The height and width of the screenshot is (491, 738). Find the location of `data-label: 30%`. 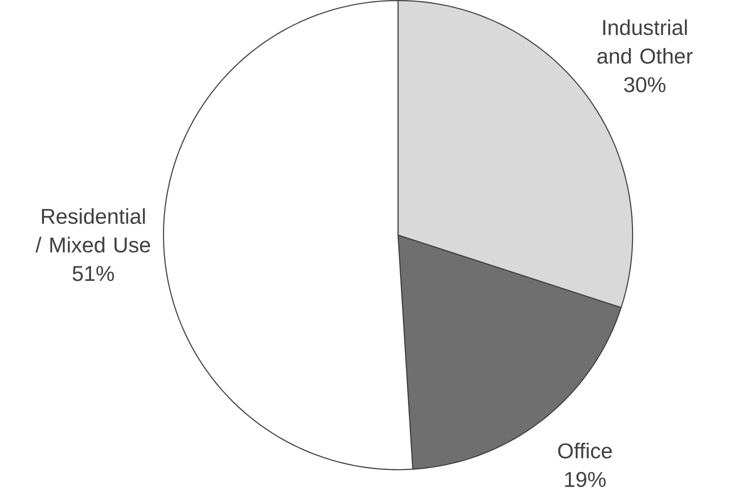

data-label: 30% is located at coordinates (645, 84).